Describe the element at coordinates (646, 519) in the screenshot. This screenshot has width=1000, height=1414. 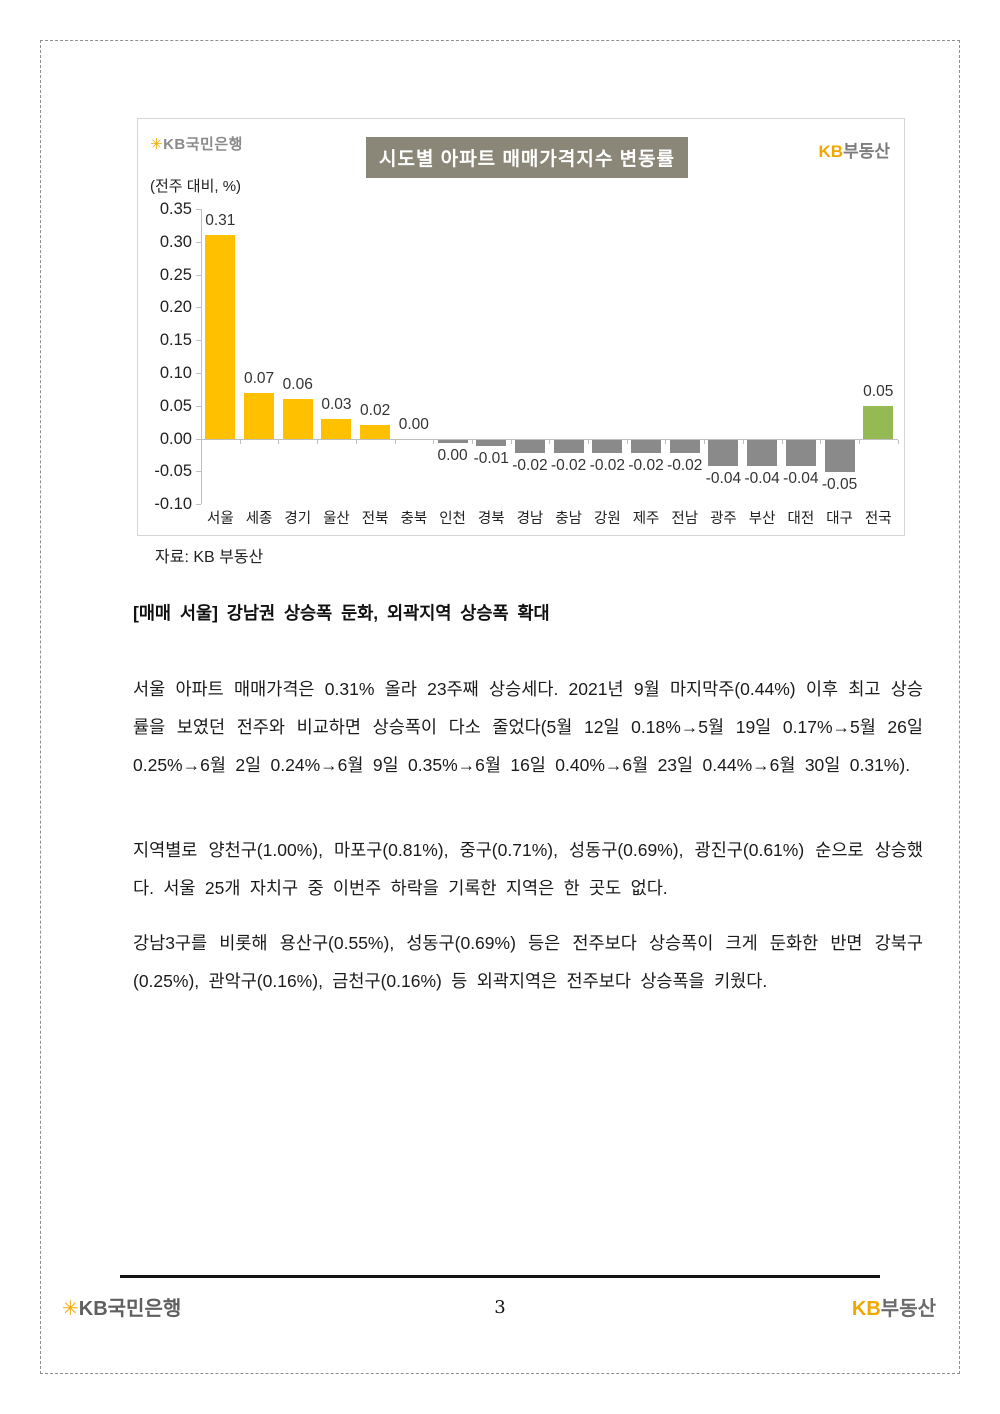
I see `x-category-label: 제주` at that location.